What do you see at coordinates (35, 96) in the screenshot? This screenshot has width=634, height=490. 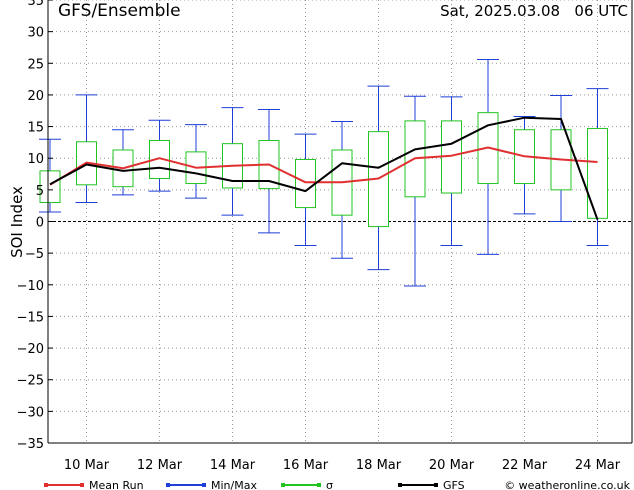 I see `y-tick-label: 20` at bounding box center [35, 96].